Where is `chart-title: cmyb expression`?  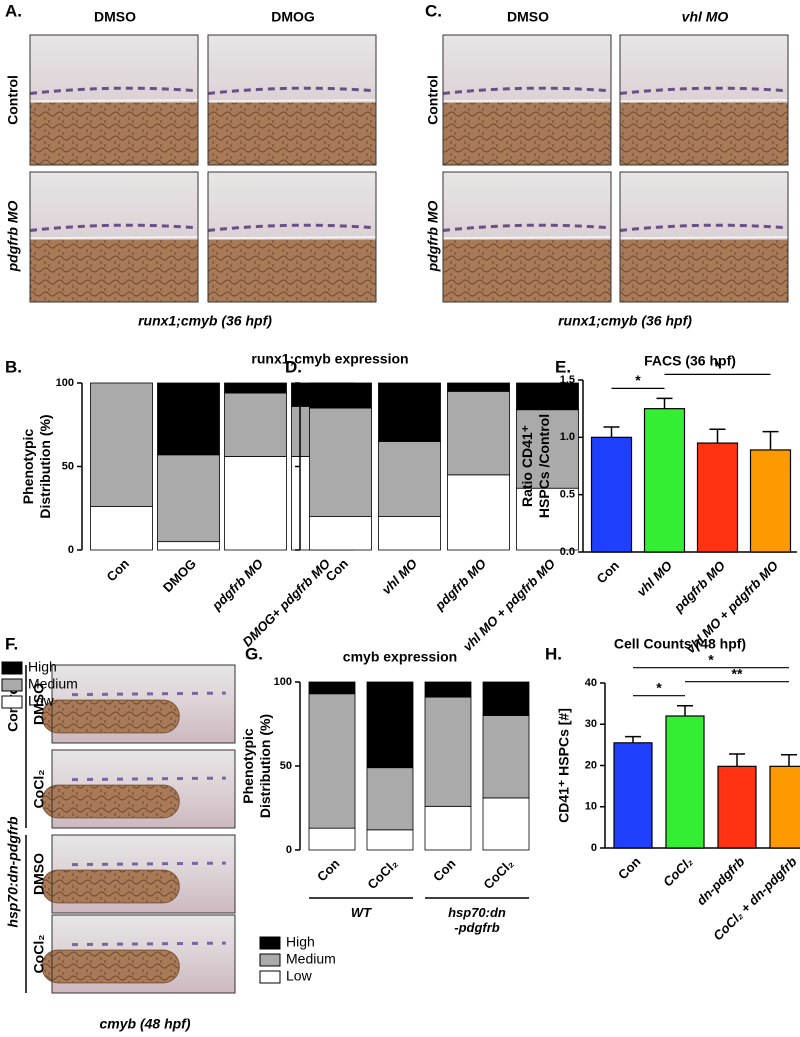
chart-title: cmyb expression is located at coordinates (400, 657).